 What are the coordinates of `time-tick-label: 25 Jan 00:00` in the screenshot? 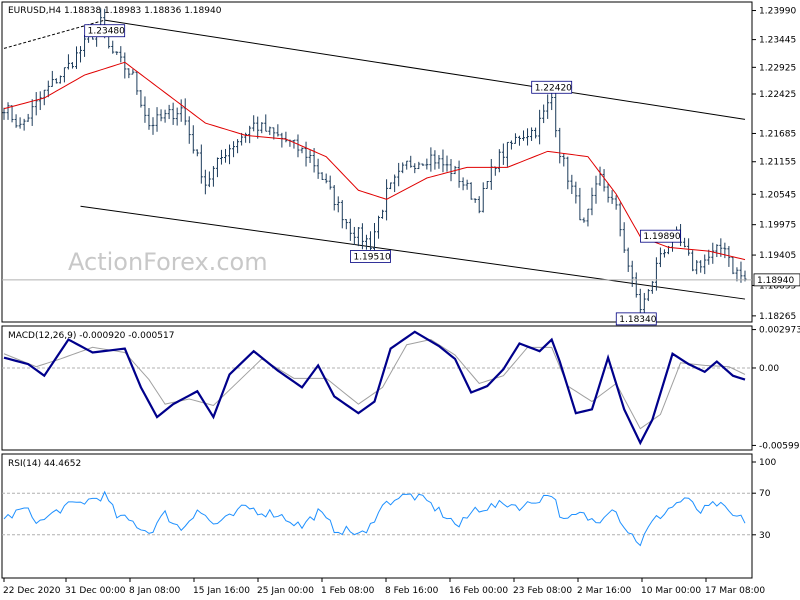 It's located at (285, 591).